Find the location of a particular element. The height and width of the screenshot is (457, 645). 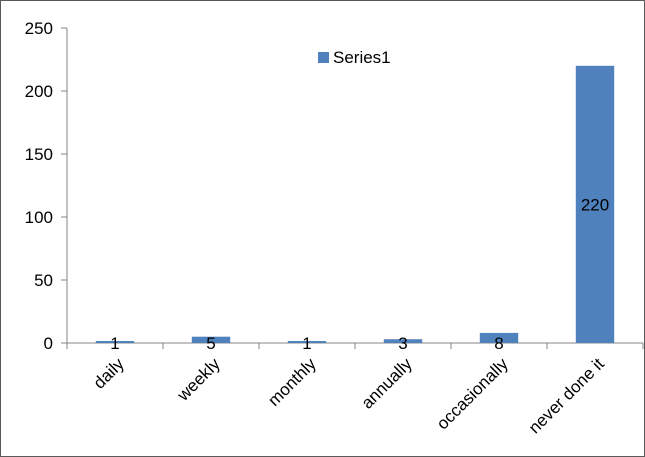

bar-monthly is located at coordinates (307, 342).